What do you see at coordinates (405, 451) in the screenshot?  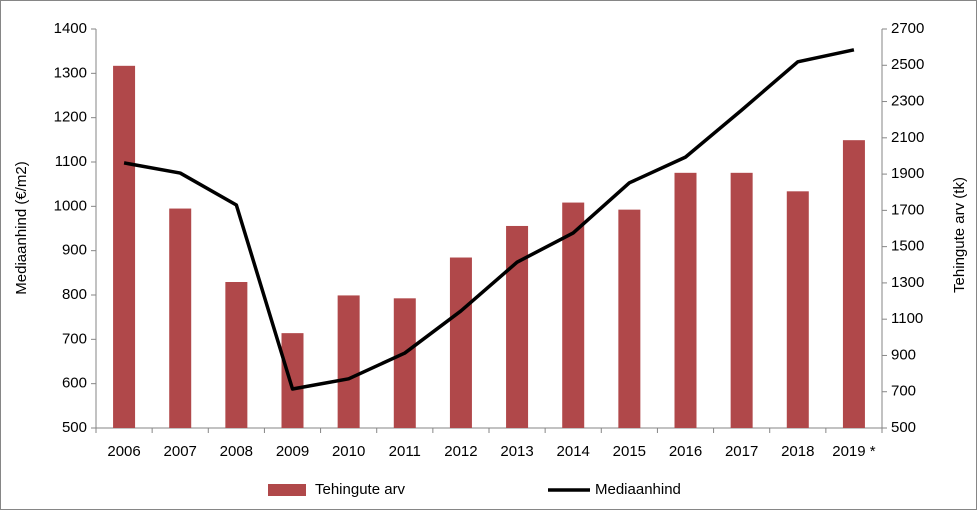 I see `x-tick-label: 2011` at bounding box center [405, 451].